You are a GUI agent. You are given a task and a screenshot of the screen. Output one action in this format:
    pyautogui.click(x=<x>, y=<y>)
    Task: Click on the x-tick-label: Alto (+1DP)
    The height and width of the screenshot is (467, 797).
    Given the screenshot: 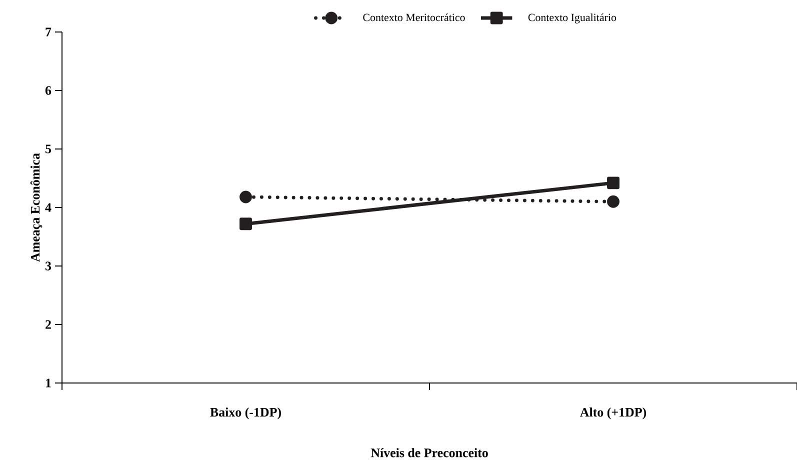 What is the action you would take?
    pyautogui.click(x=613, y=414)
    